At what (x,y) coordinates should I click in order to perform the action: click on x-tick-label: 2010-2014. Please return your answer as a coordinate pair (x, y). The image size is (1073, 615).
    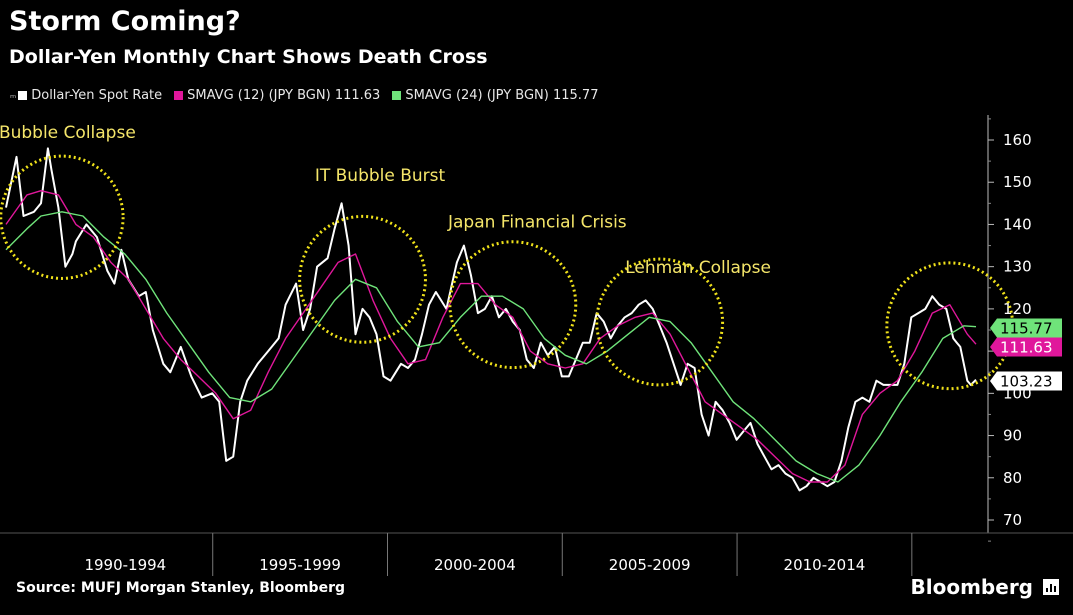
    Looking at the image, I should click on (825, 565).